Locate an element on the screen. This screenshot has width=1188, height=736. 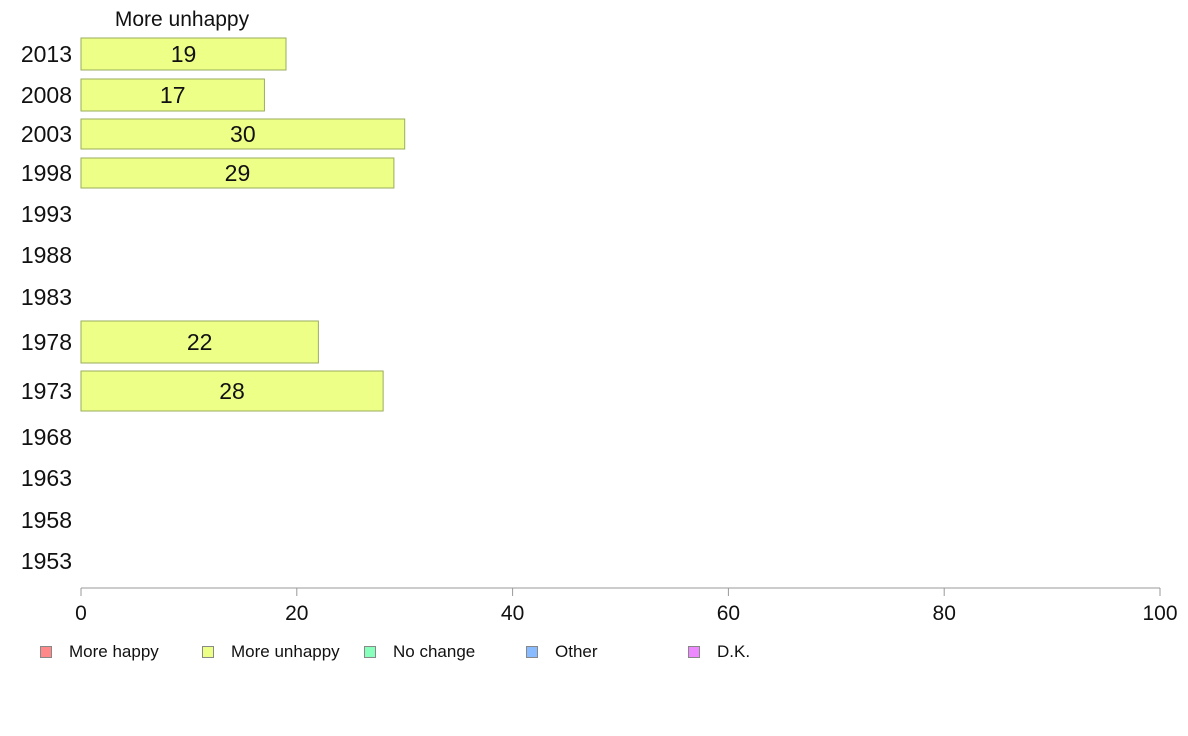
year-label-2013: 2013 is located at coordinates (46, 54).